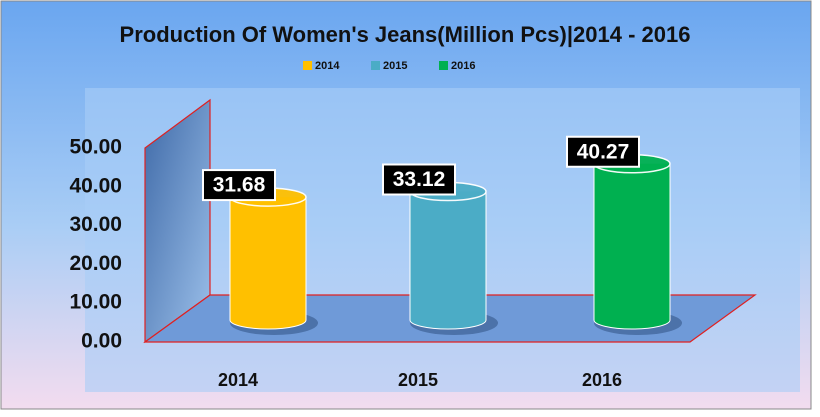 Image resolution: width=820 pixels, height=417 pixels. I want to click on x-tick-label: 2015, so click(418, 380).